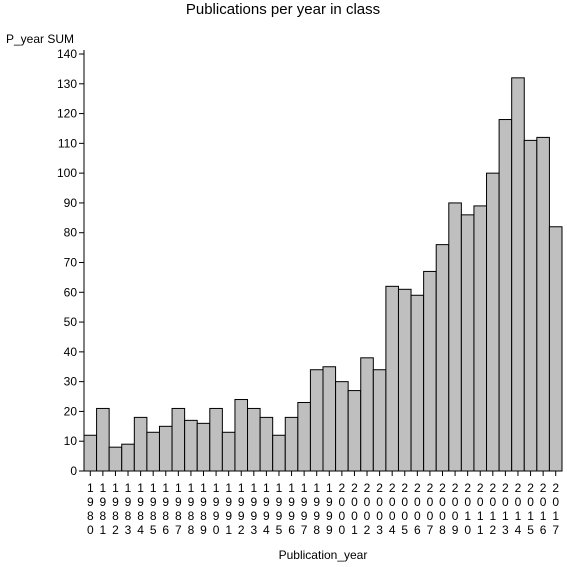  Describe the element at coordinates (404, 380) in the screenshot. I see `bar-2005` at that location.